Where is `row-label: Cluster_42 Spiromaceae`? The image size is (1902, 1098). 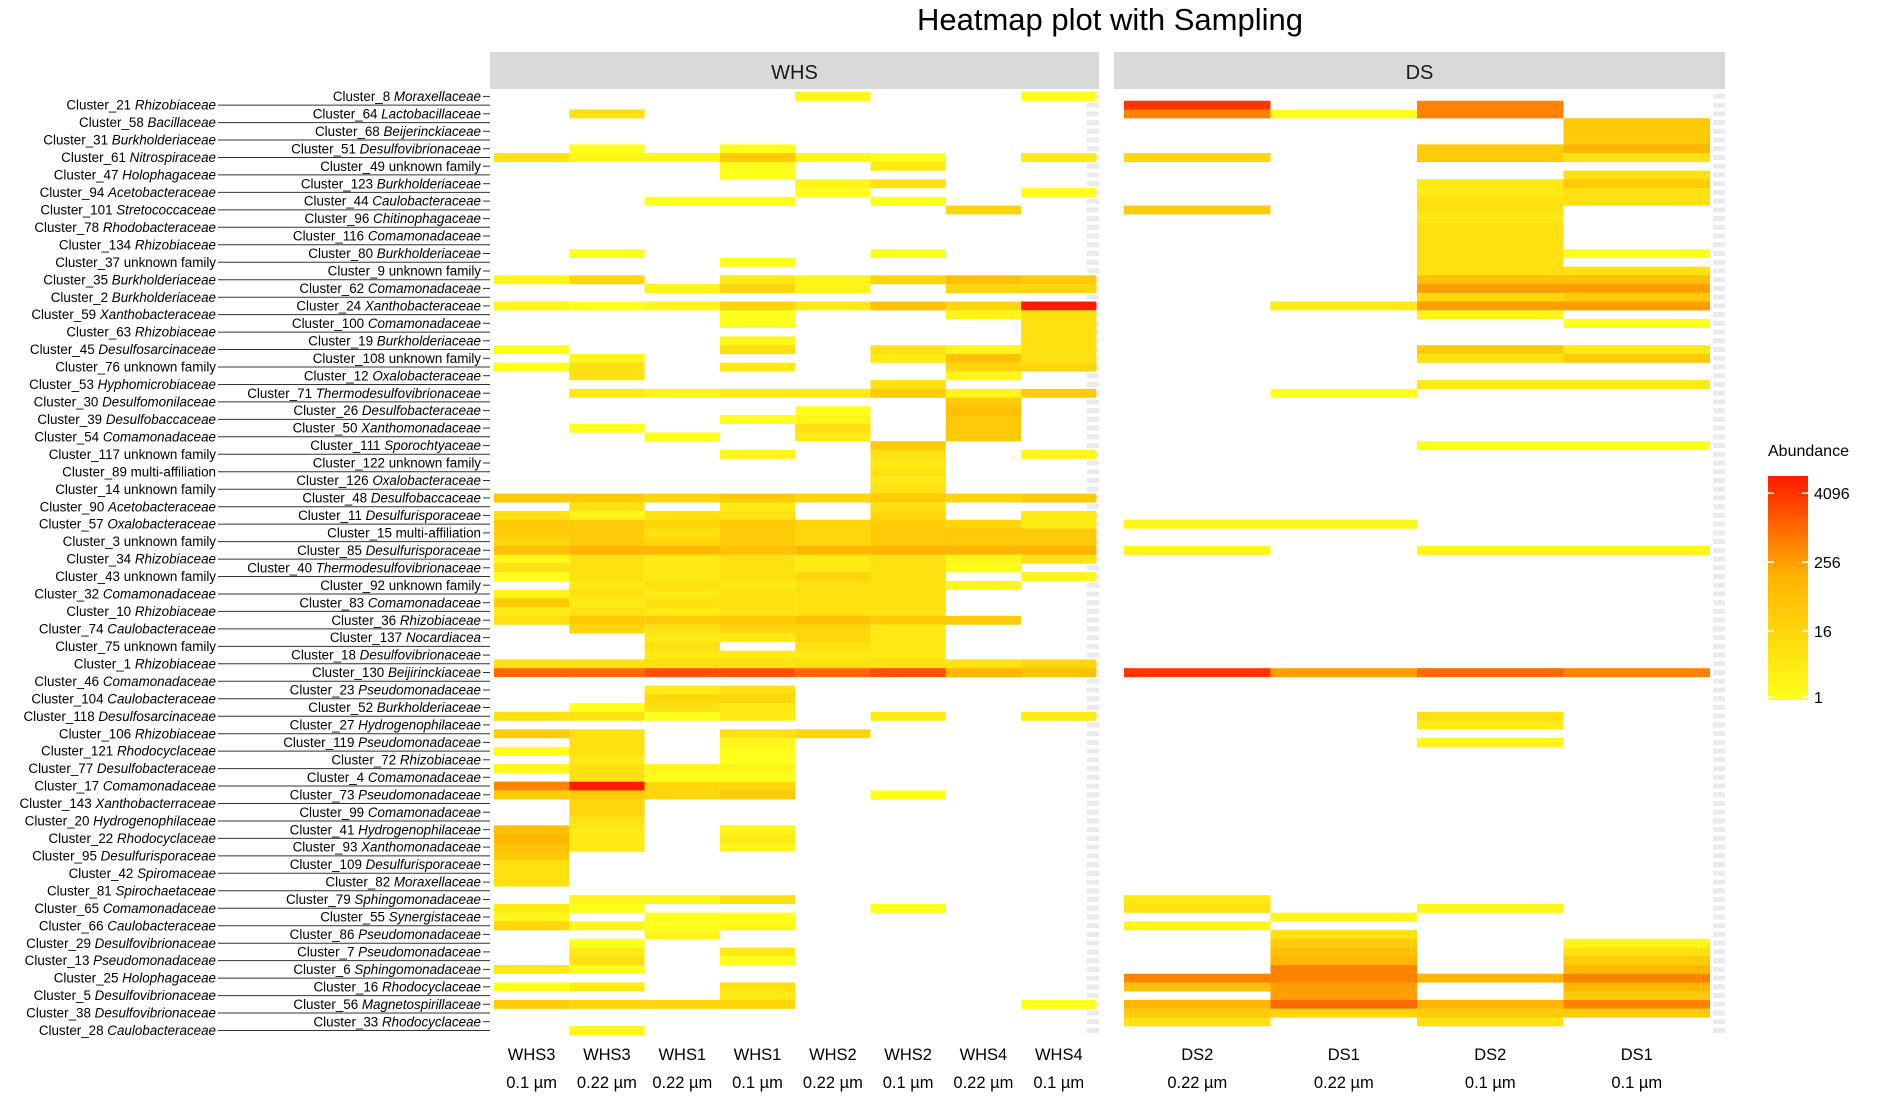
row-label: Cluster_42 Spiromaceae is located at coordinates (142, 873).